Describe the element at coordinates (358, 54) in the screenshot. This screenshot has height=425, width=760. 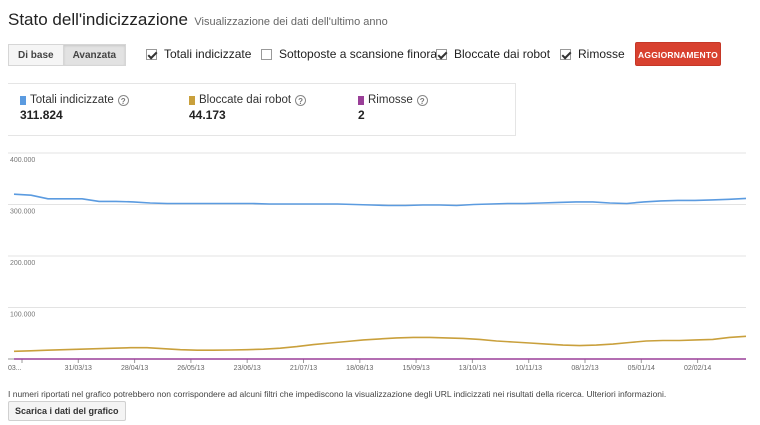
I see `filter-label: Sottoposte a scansione finora` at that location.